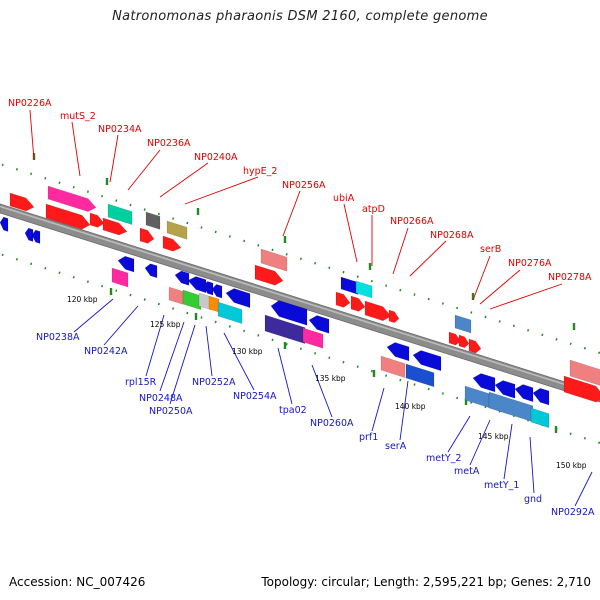  Describe the element at coordinates (58, 337) in the screenshot. I see `gene-label-bottom: NP0238A` at that location.